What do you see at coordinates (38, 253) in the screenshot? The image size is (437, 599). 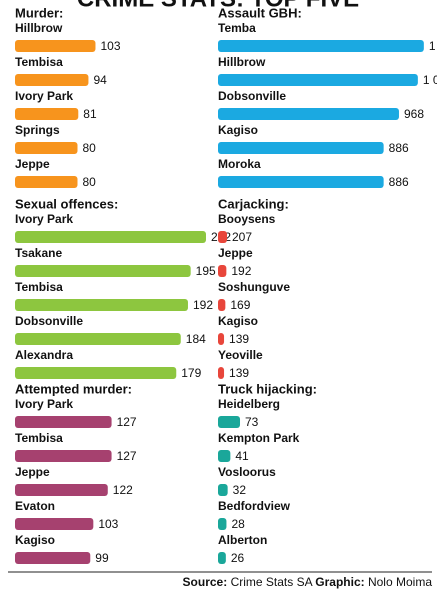 I see `category-label: Tsakane` at bounding box center [38, 253].